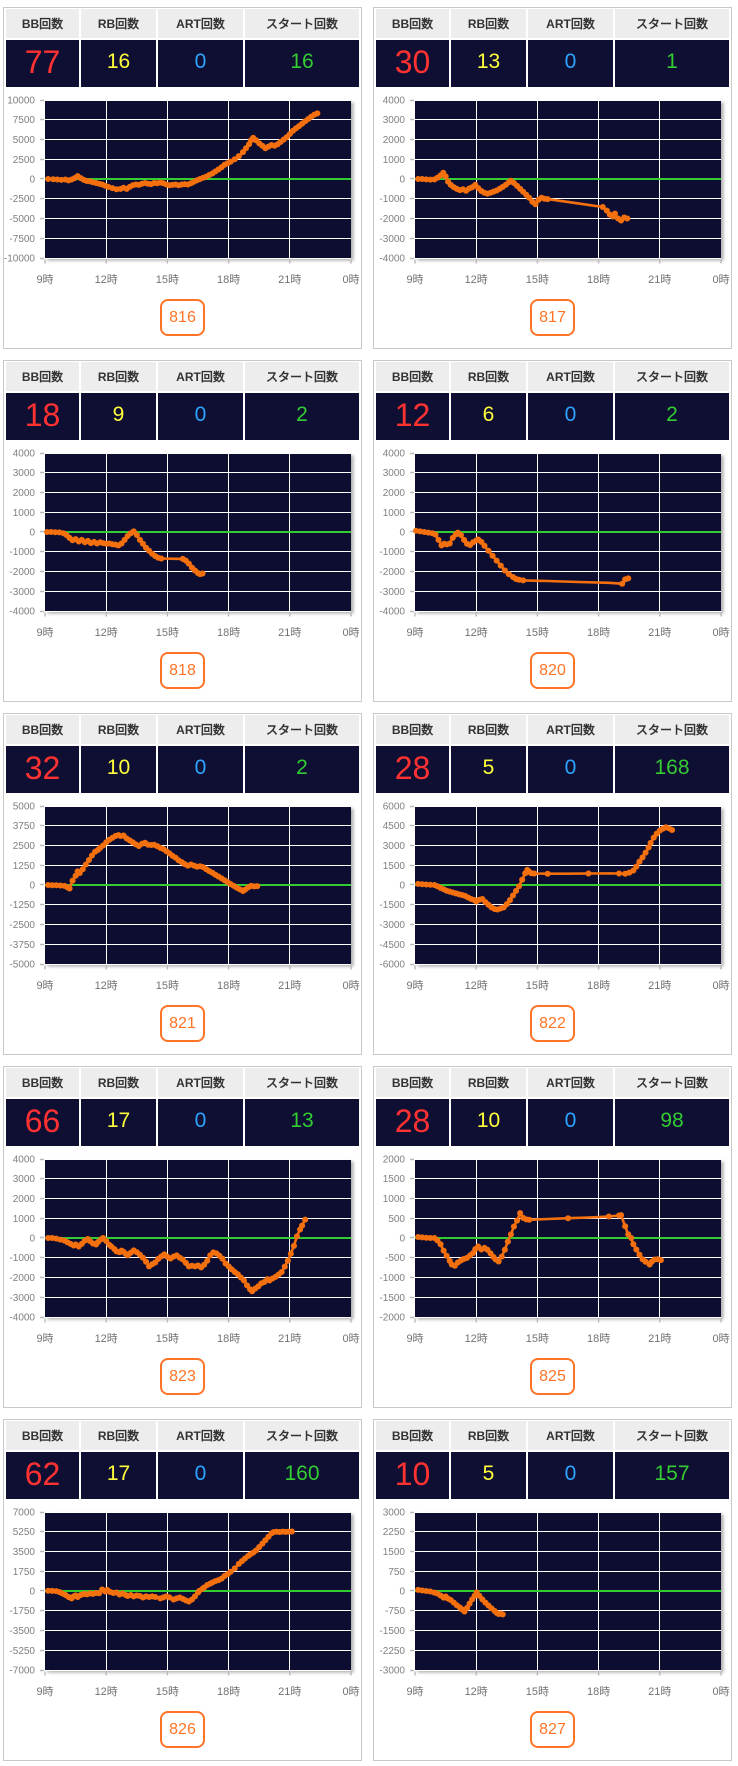  What do you see at coordinates (24, 160) in the screenshot?
I see `svg-text: 2500` at bounding box center [24, 160].